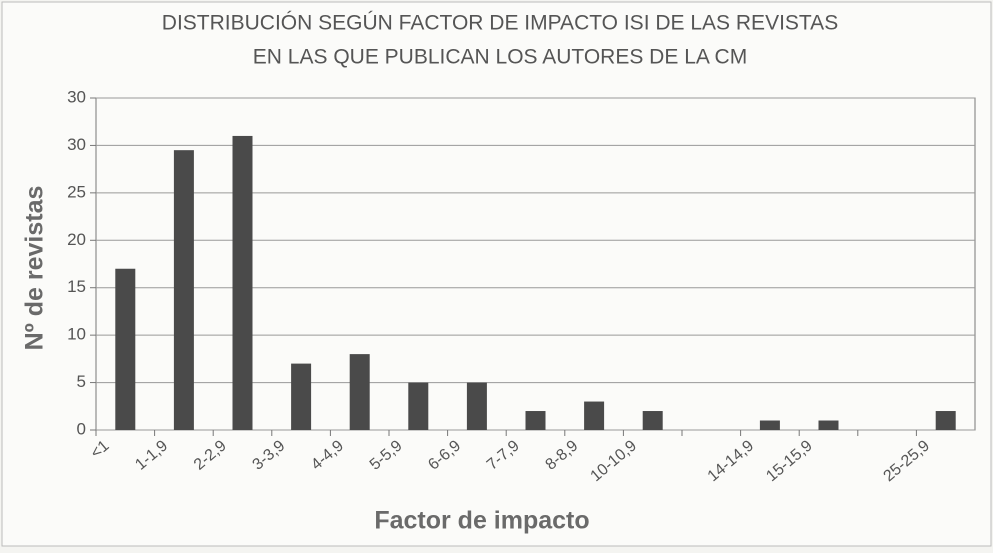 Image resolution: width=993 pixels, height=553 pixels. I want to click on chart-subtitle: EN LAS QUE PUBLICAN LOS AUTORES DE LA CM, so click(500, 57).